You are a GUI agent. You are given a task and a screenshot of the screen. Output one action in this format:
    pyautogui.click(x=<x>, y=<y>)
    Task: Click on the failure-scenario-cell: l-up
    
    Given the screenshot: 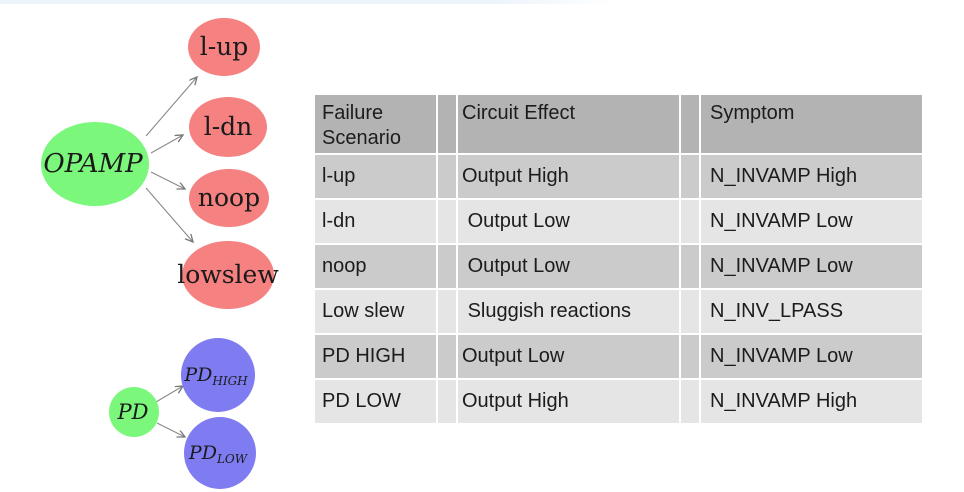 What is the action you would take?
    pyautogui.click(x=375, y=176)
    